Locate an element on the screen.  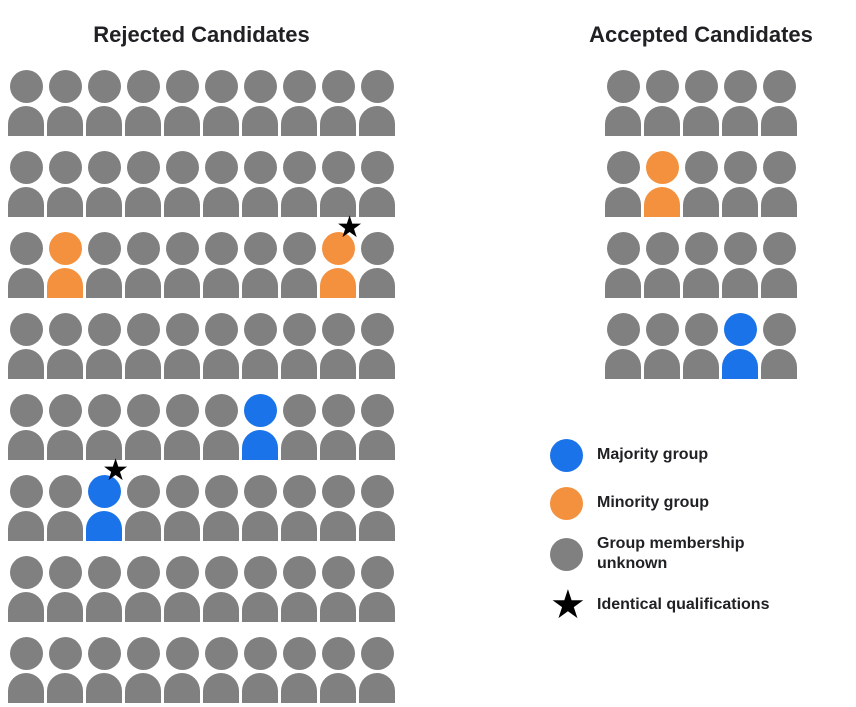
person-icon-minority is located at coordinates (662, 184).